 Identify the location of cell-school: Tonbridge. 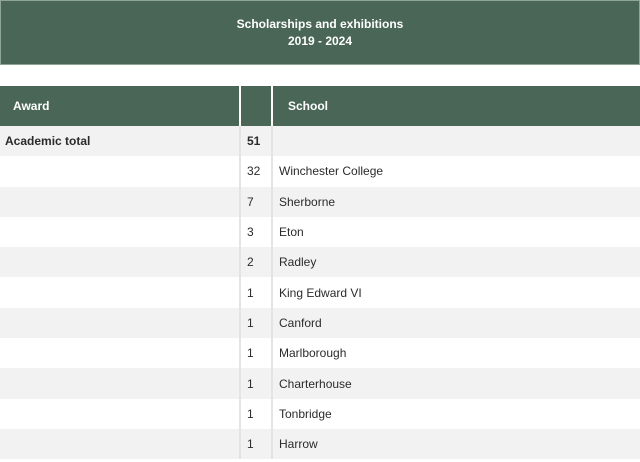
(455, 413).